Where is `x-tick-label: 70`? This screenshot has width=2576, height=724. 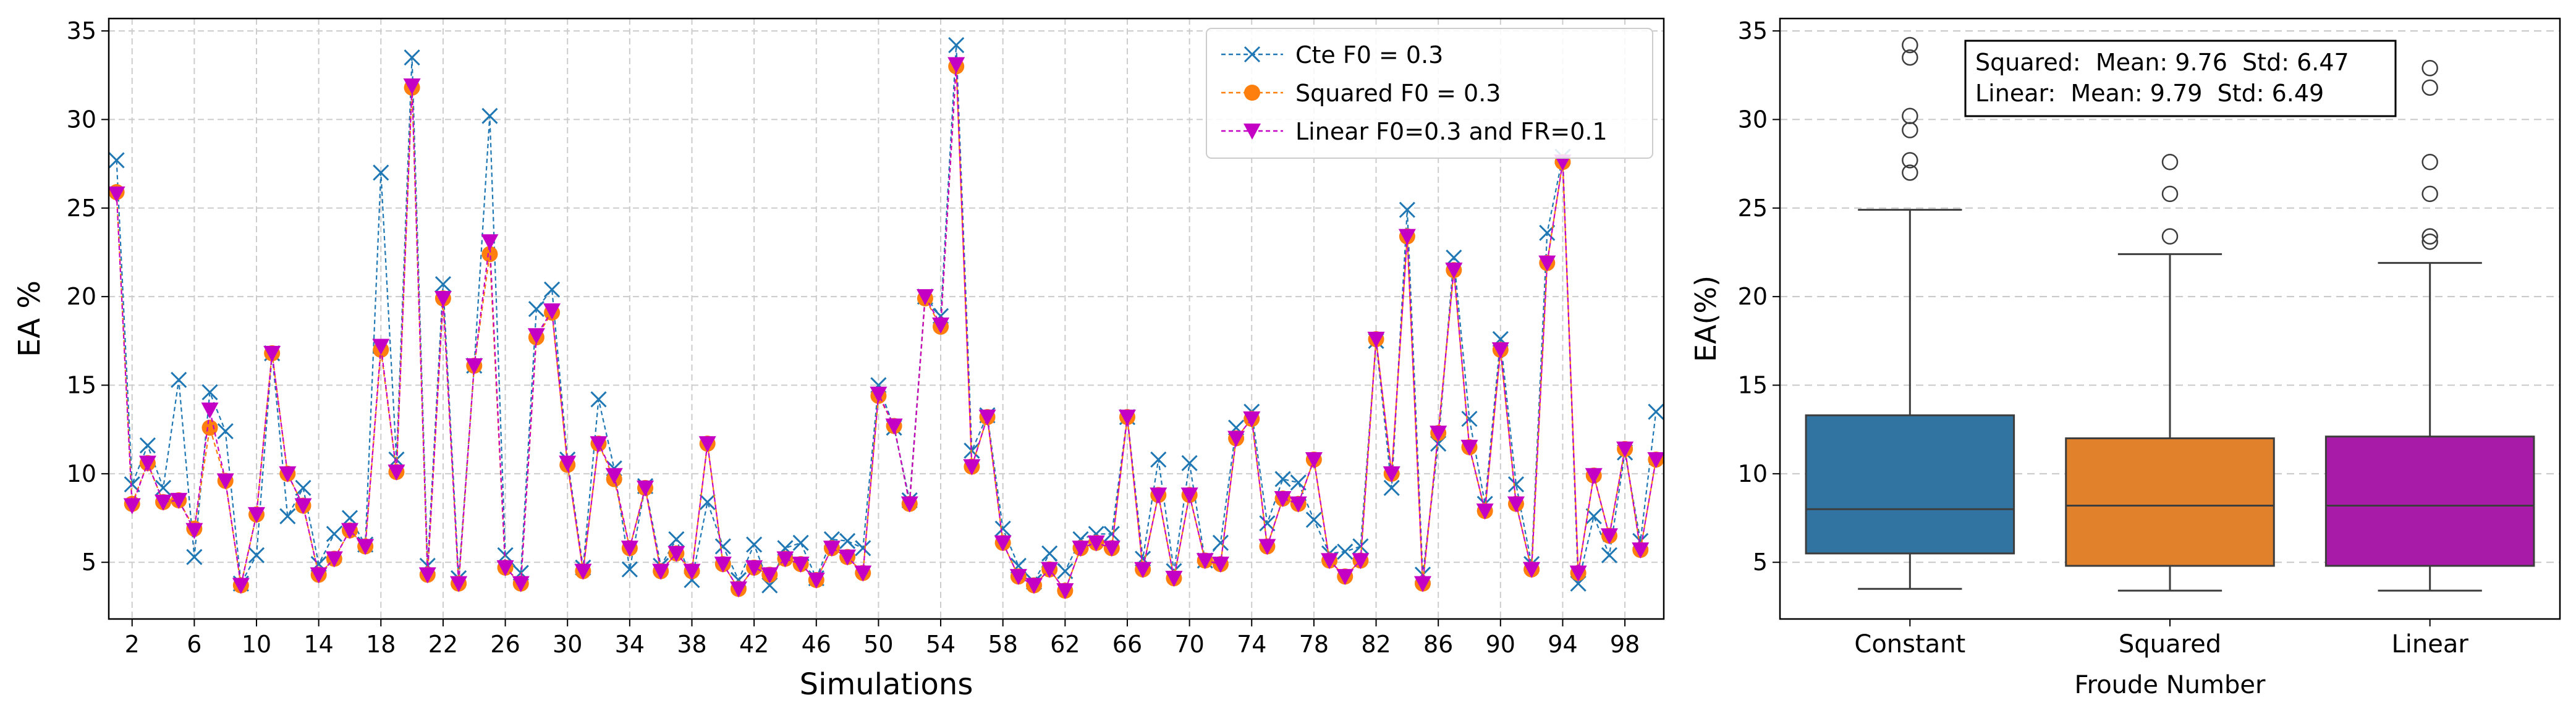
x-tick-label: 70 is located at coordinates (1189, 644).